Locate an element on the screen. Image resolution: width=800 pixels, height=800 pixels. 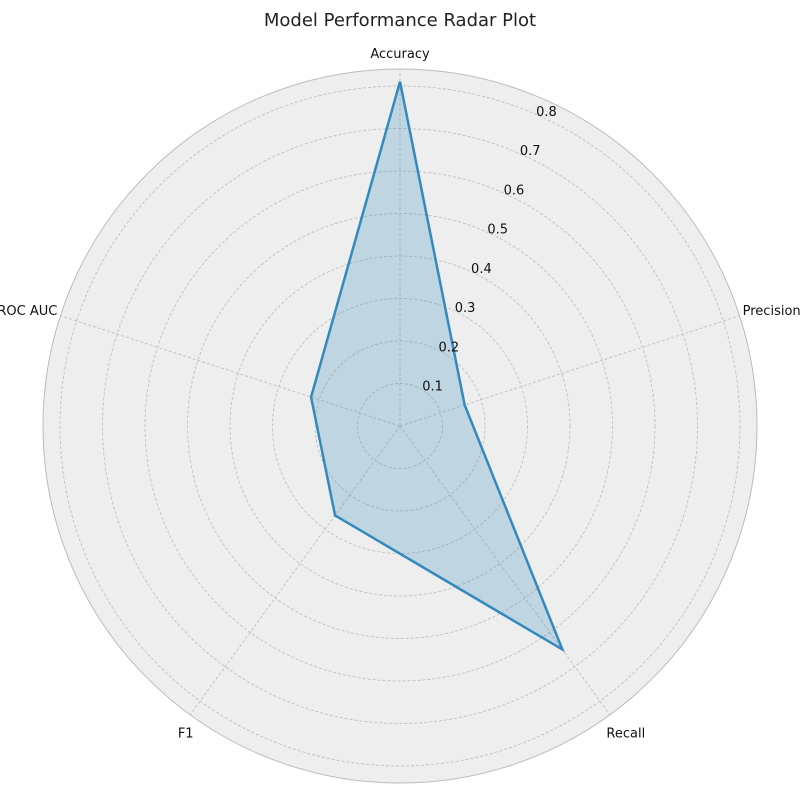
radial-tick-label: 0.1 is located at coordinates (432, 387).